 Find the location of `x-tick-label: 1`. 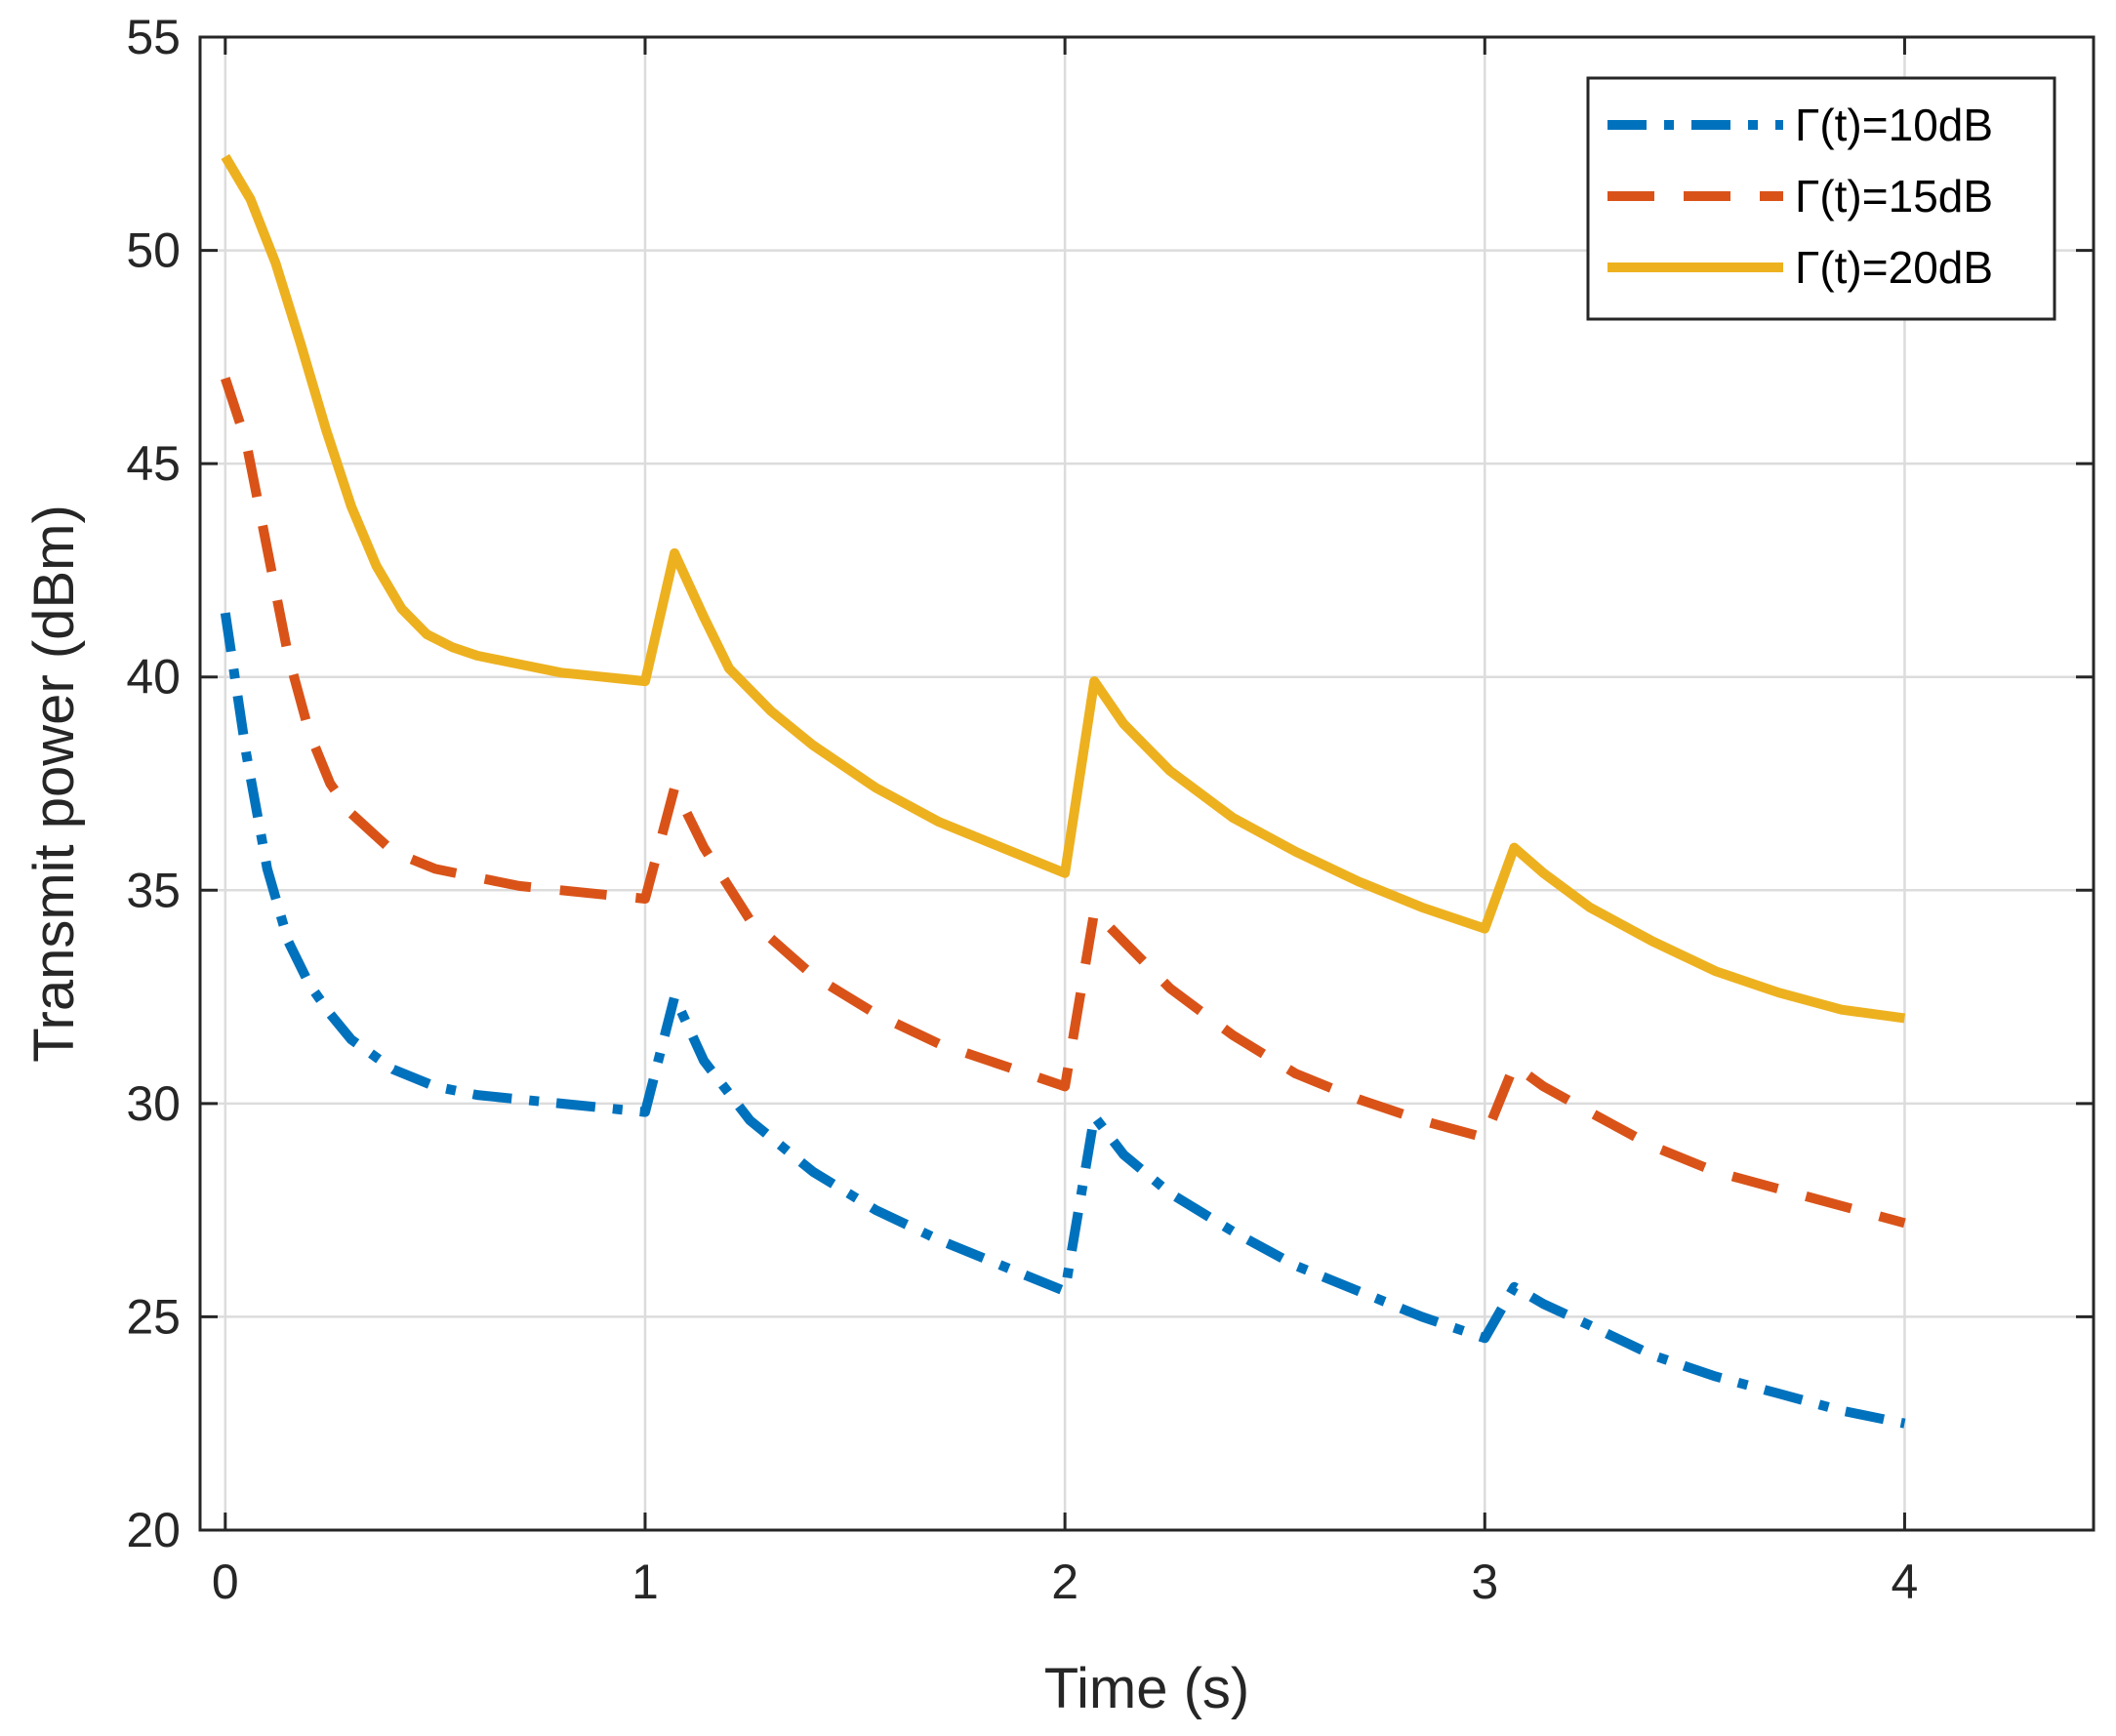

x-tick-label: 1 is located at coordinates (645, 1581).